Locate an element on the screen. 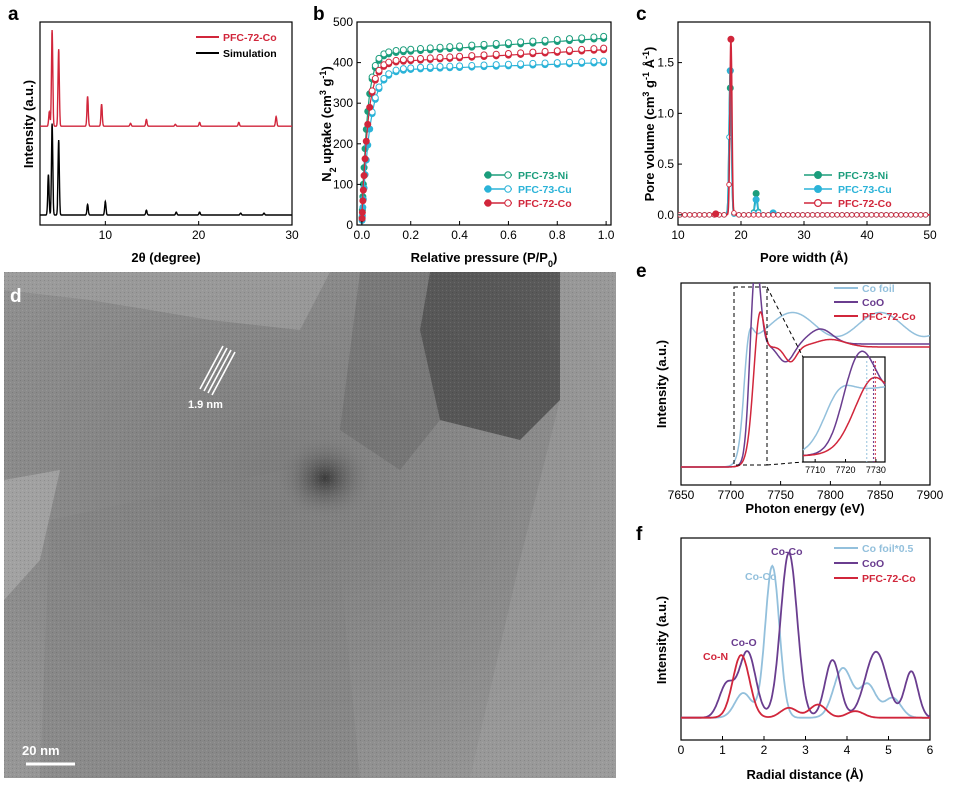 This screenshot has width=958, height=787. panel-b-ylabel: N2 uptake (cm3 g-1) is located at coordinates (328, 124).